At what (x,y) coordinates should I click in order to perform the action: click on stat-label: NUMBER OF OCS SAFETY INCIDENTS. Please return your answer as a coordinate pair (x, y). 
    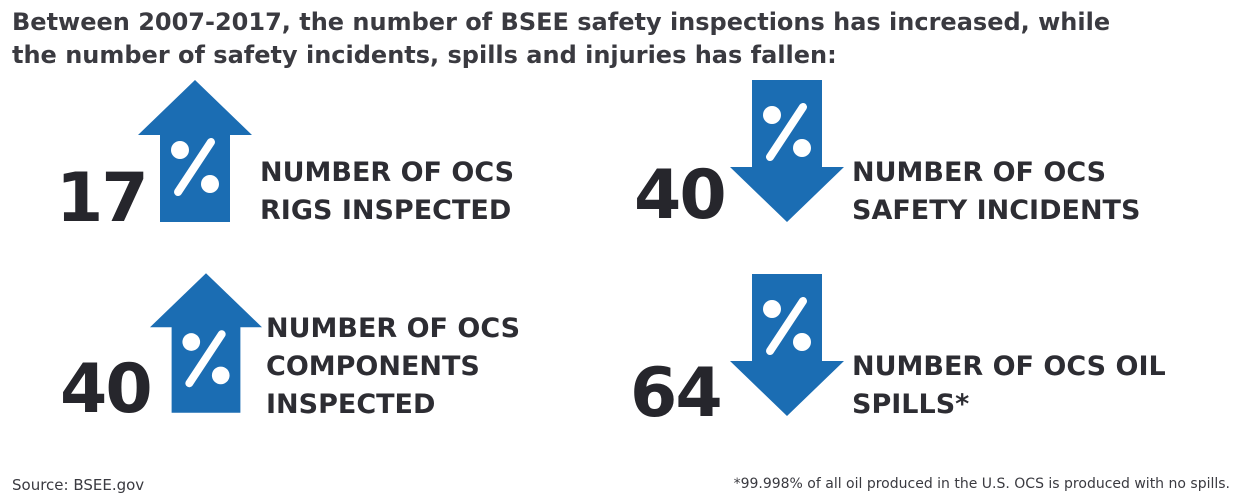
    Looking at the image, I should click on (996, 192).